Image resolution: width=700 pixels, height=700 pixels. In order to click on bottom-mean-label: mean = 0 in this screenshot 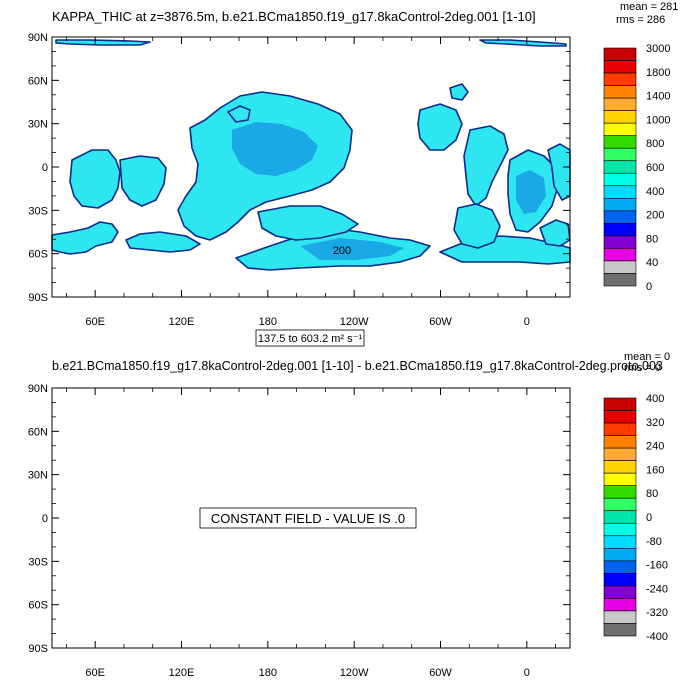, I will do `click(647, 357)`.